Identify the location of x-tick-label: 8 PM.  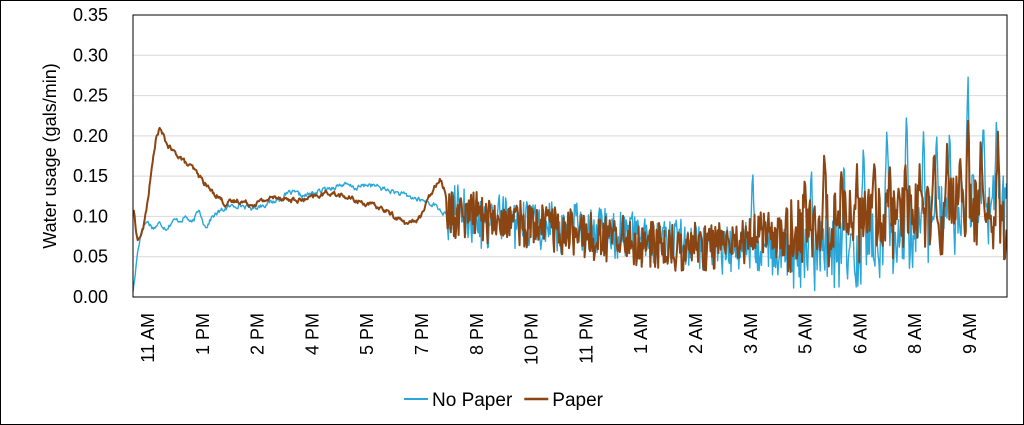
(477, 334).